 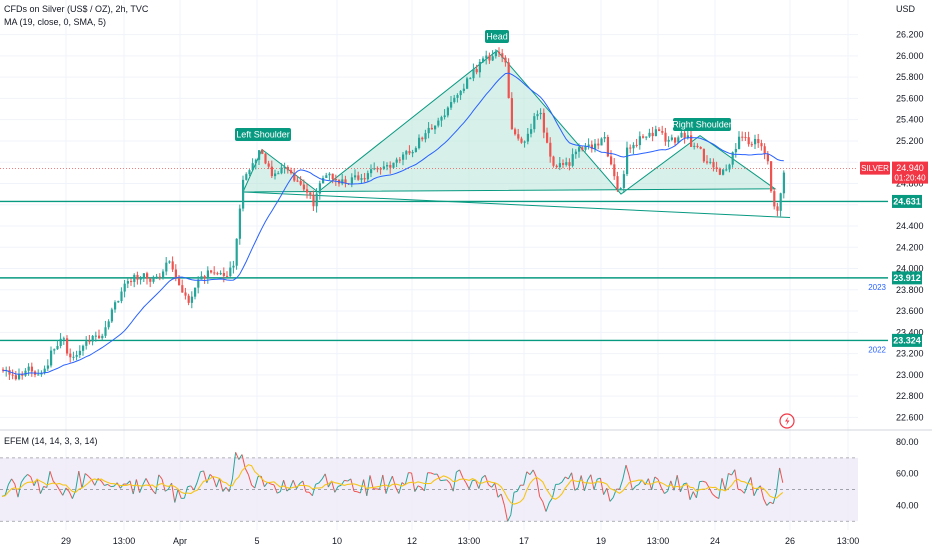 What do you see at coordinates (601, 541) in the screenshot?
I see `time-tick-label: 19` at bounding box center [601, 541].